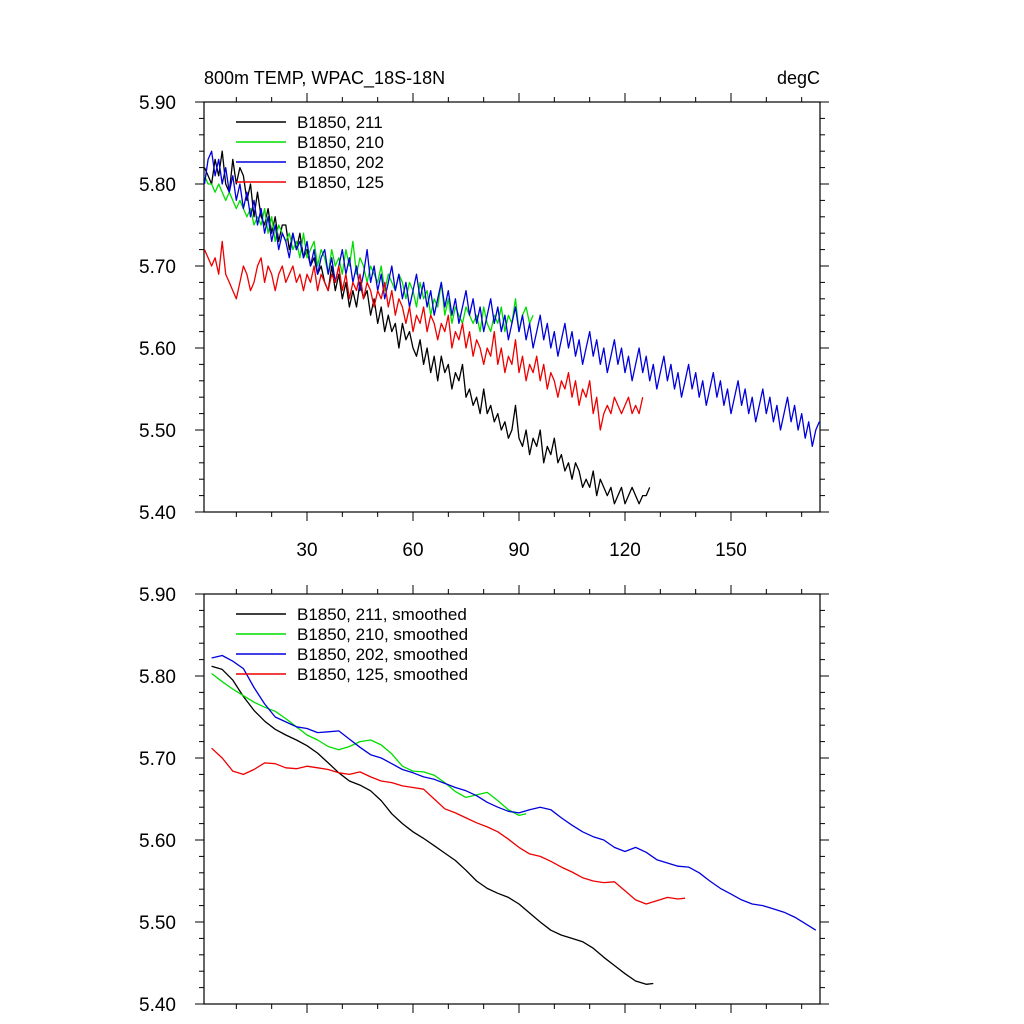  What do you see at coordinates (340, 182) in the screenshot?
I see `legend-label-4: B1850, 125` at bounding box center [340, 182].